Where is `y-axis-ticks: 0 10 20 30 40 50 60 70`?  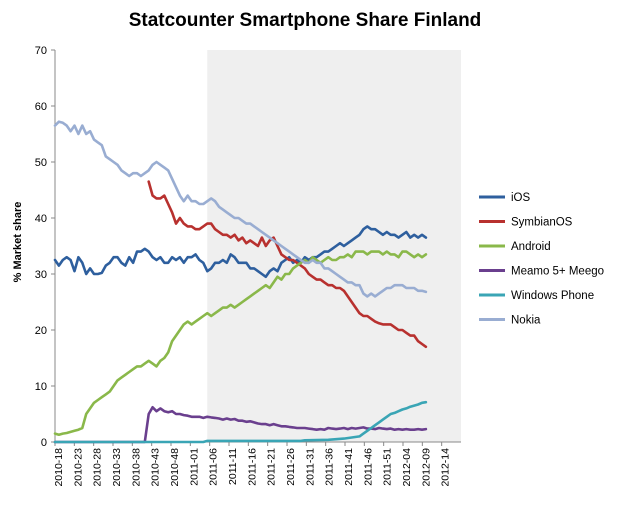 y-axis-ticks: 0 10 20 30 40 50 60 70 is located at coordinates (45, 247).